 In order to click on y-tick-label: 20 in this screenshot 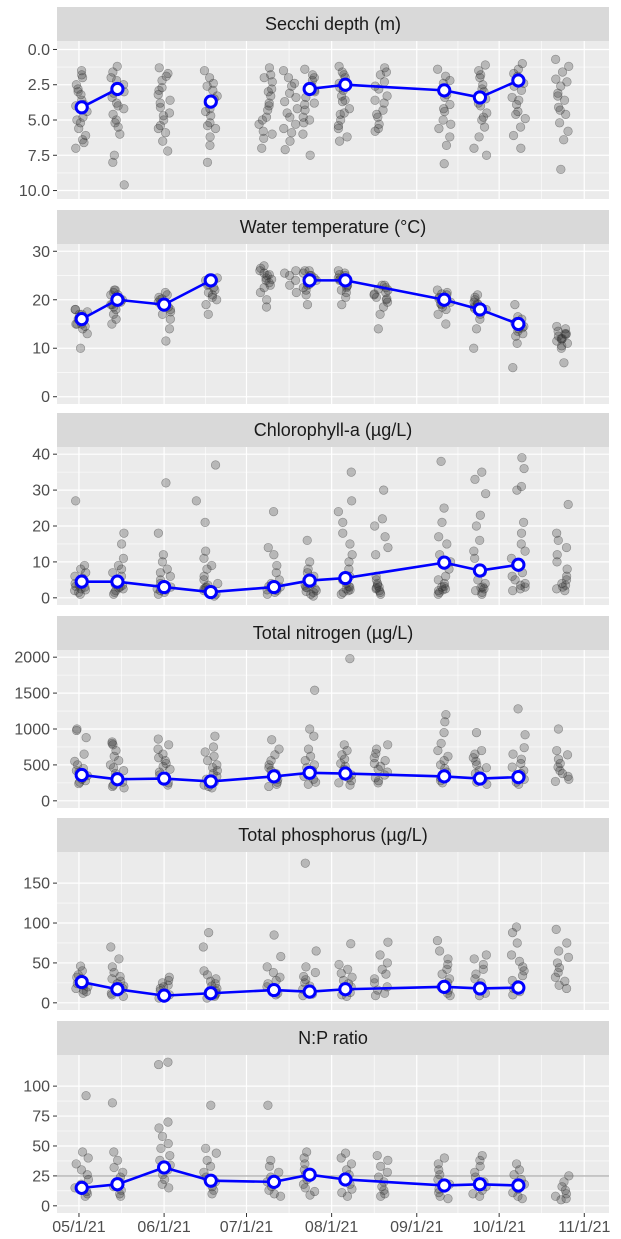, I will do `click(41, 300)`.